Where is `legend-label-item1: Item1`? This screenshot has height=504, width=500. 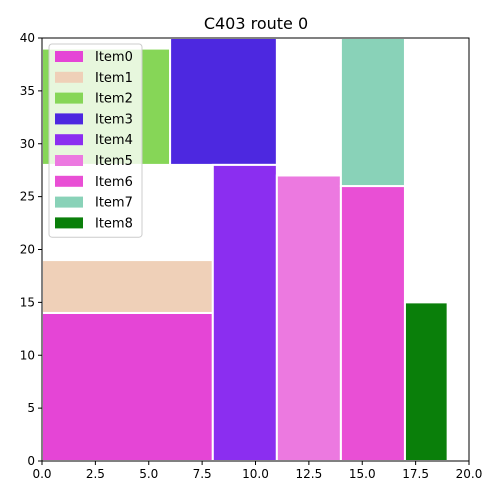 legend-label-item1: Item1 is located at coordinates (114, 78).